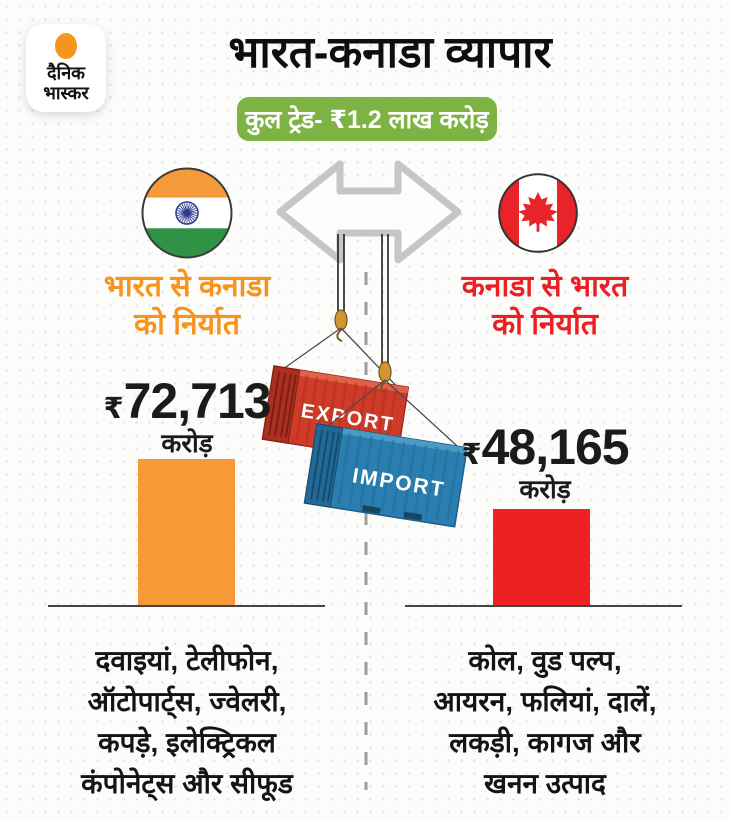 This screenshot has width=730, height=822. Describe the element at coordinates (369, 212) in the screenshot. I see `trade-arrows-icon` at that location.